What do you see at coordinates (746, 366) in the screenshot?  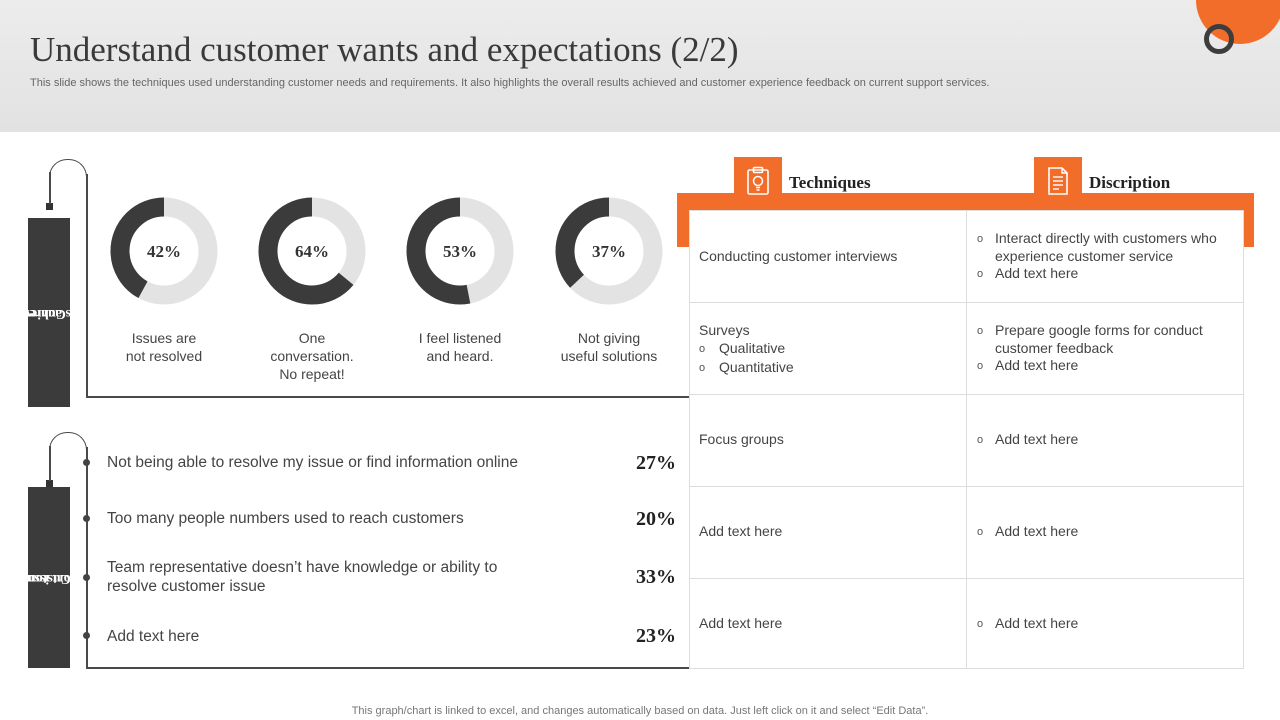 I see `technique-sub-bullet: o Quantitative` at bounding box center [746, 366].